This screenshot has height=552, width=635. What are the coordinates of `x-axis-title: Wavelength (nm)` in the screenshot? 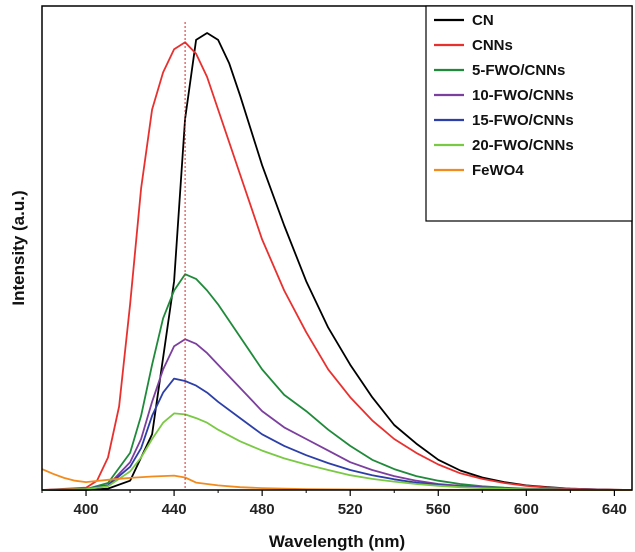 It's located at (337, 541).